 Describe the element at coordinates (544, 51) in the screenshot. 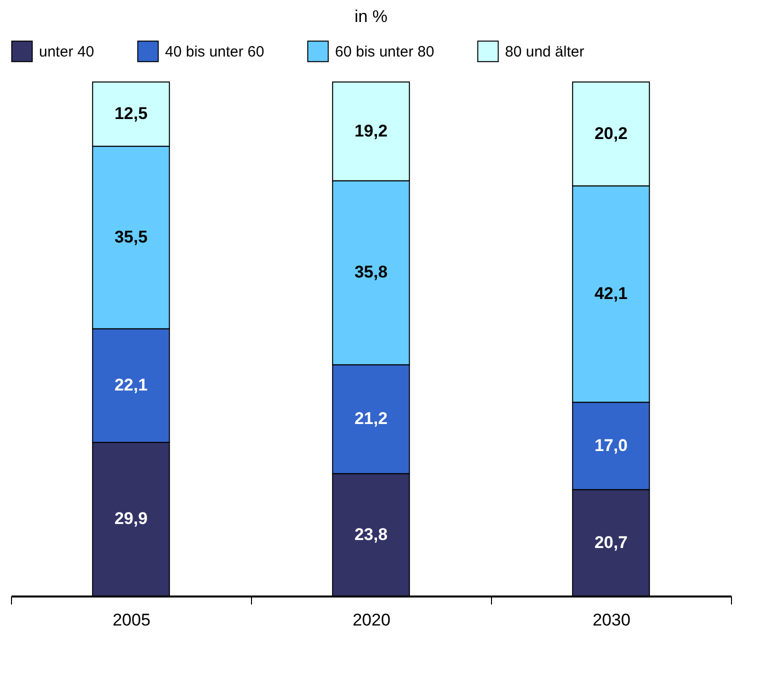

I see `legend-label: 80 und älter` at that location.